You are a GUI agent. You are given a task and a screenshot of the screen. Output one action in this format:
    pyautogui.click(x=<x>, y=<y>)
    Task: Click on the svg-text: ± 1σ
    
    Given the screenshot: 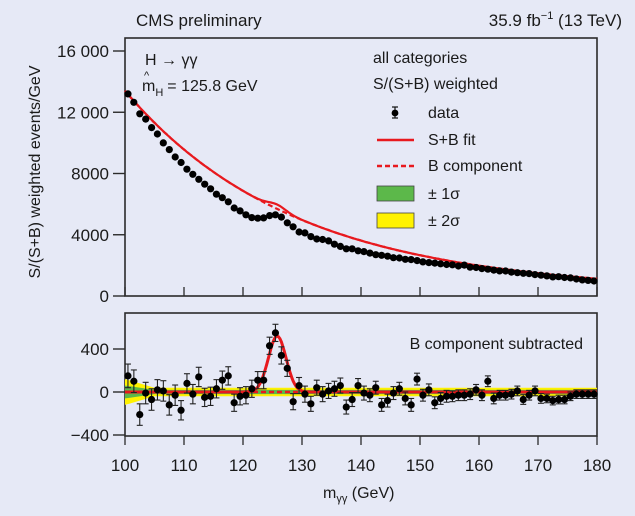 What is the action you would take?
    pyautogui.click(x=444, y=194)
    